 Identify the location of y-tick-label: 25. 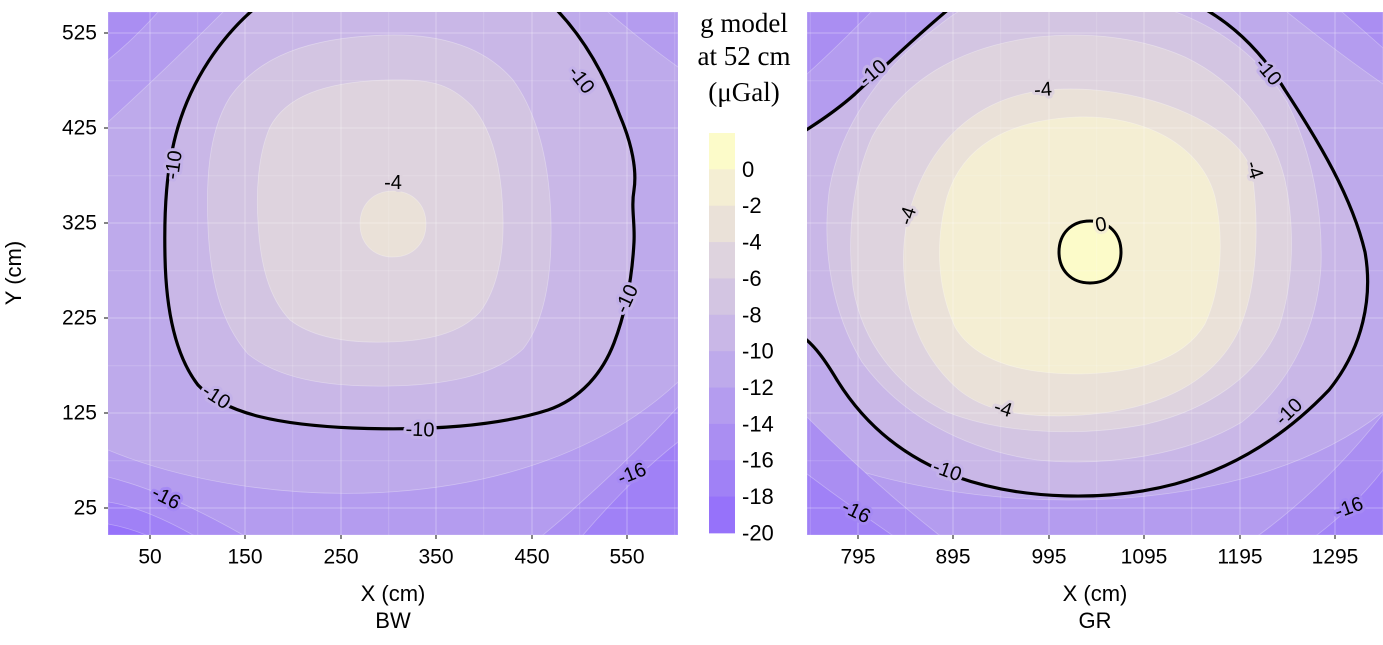
(85, 508).